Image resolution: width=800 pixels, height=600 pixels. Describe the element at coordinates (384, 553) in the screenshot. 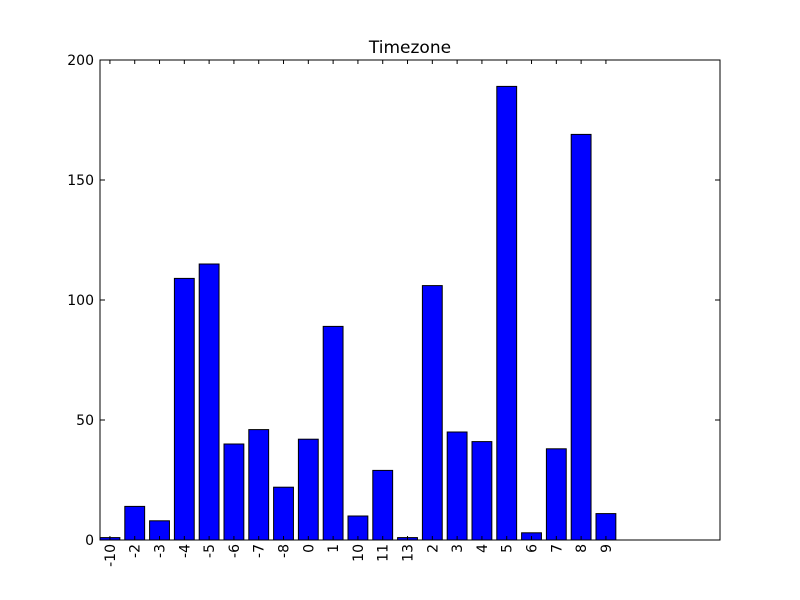

I see `x-tick-label: 11` at that location.